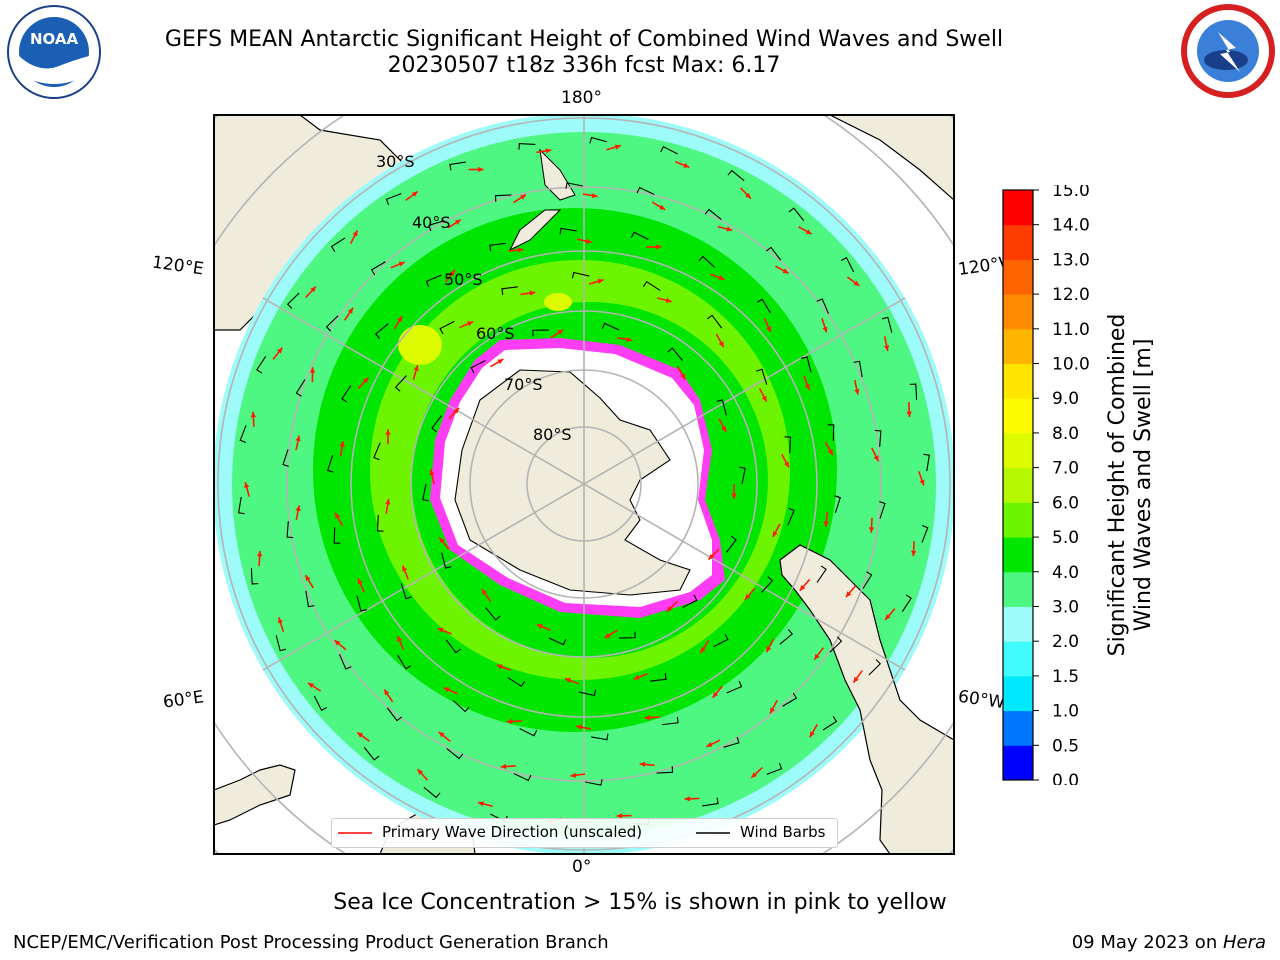  Describe the element at coordinates (1065, 746) in the screenshot. I see `colorbar-tick-label: 0.5` at that location.